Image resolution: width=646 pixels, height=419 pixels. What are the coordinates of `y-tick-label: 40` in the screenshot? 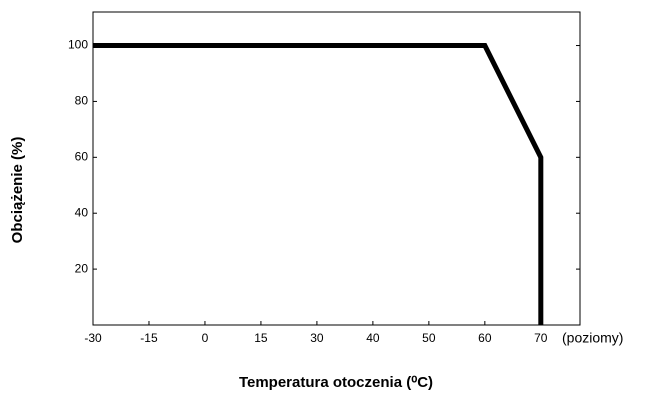 It's located at (82, 212).